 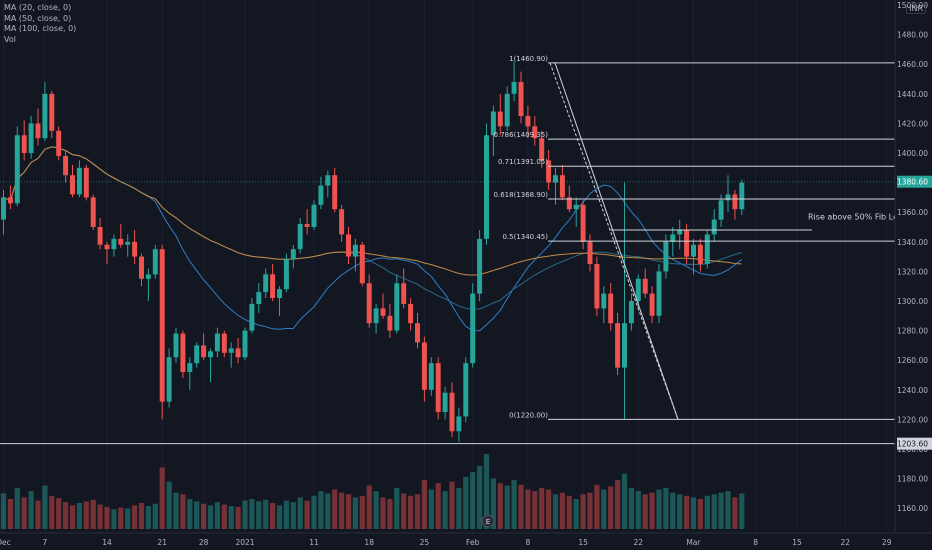 I want to click on fib-level-label: 0.5(1340.45), so click(x=525, y=237).